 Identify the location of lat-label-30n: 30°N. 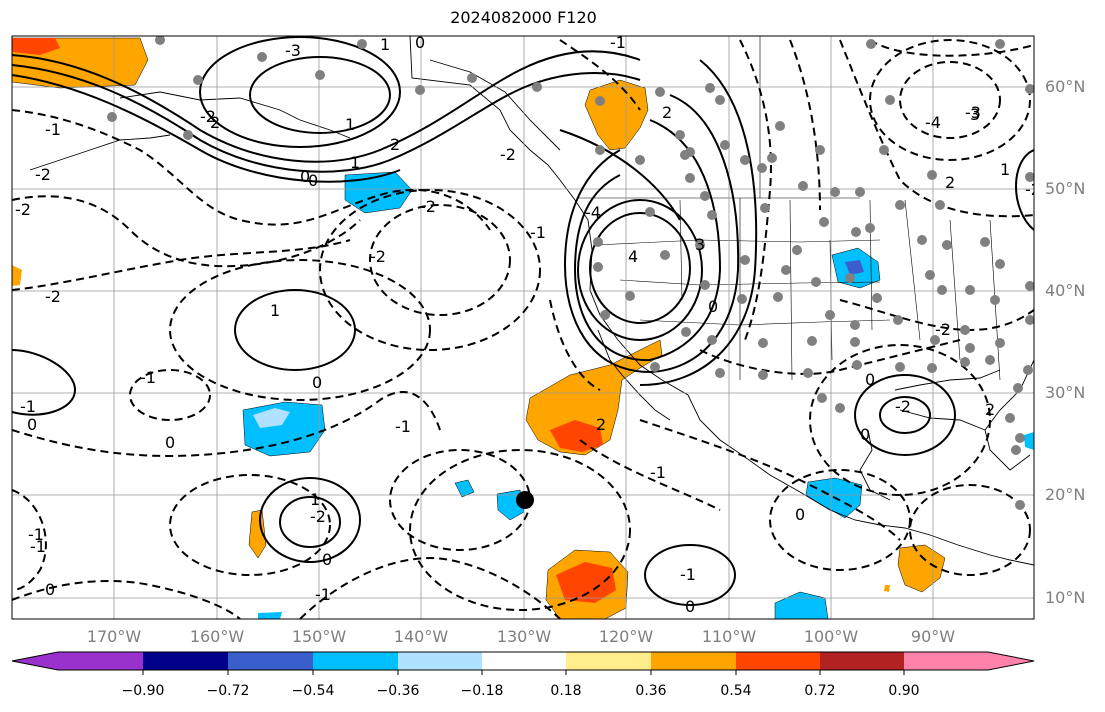
(1065, 392).